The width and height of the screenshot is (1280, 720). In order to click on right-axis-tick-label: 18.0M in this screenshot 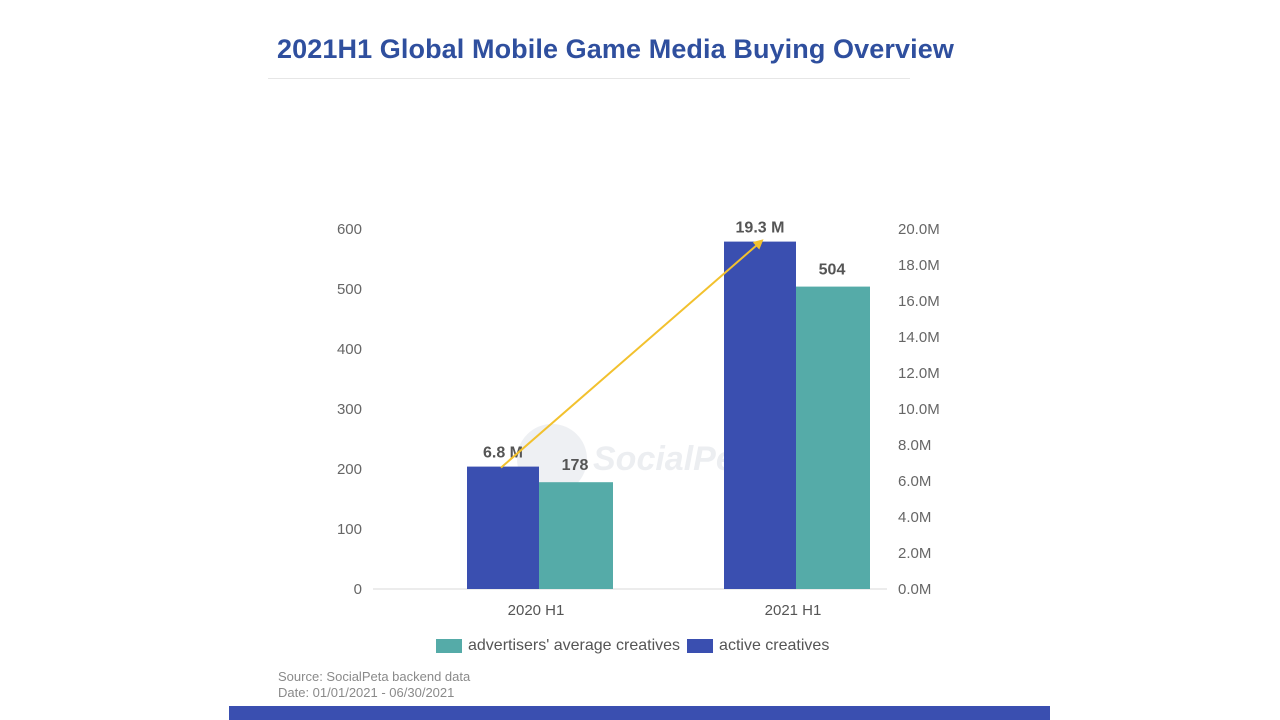, I will do `click(919, 265)`.